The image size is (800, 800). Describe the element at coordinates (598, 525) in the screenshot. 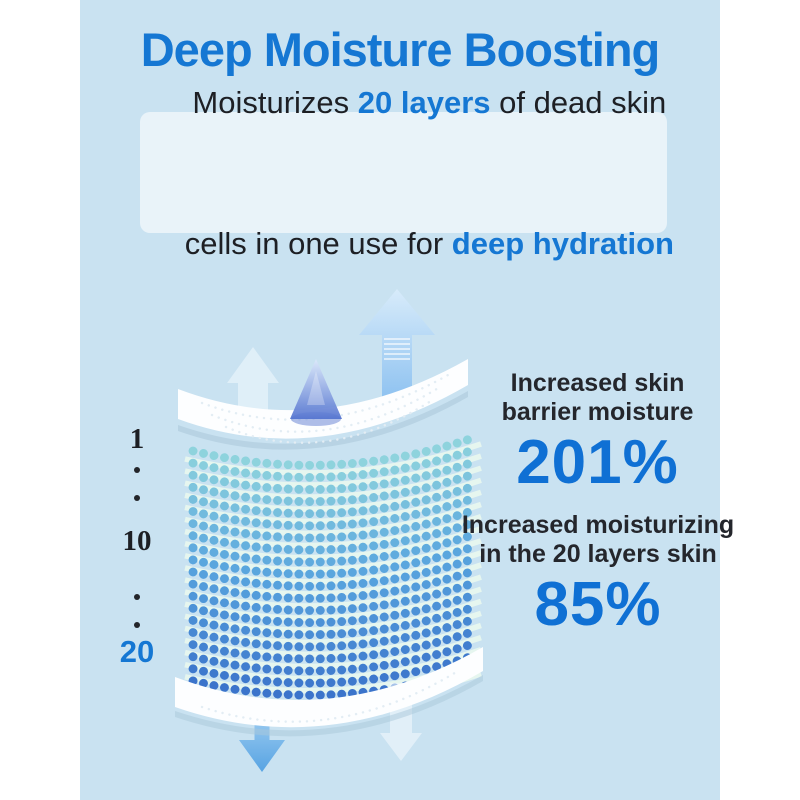

I see `stat-label: Increased moisturizing` at that location.